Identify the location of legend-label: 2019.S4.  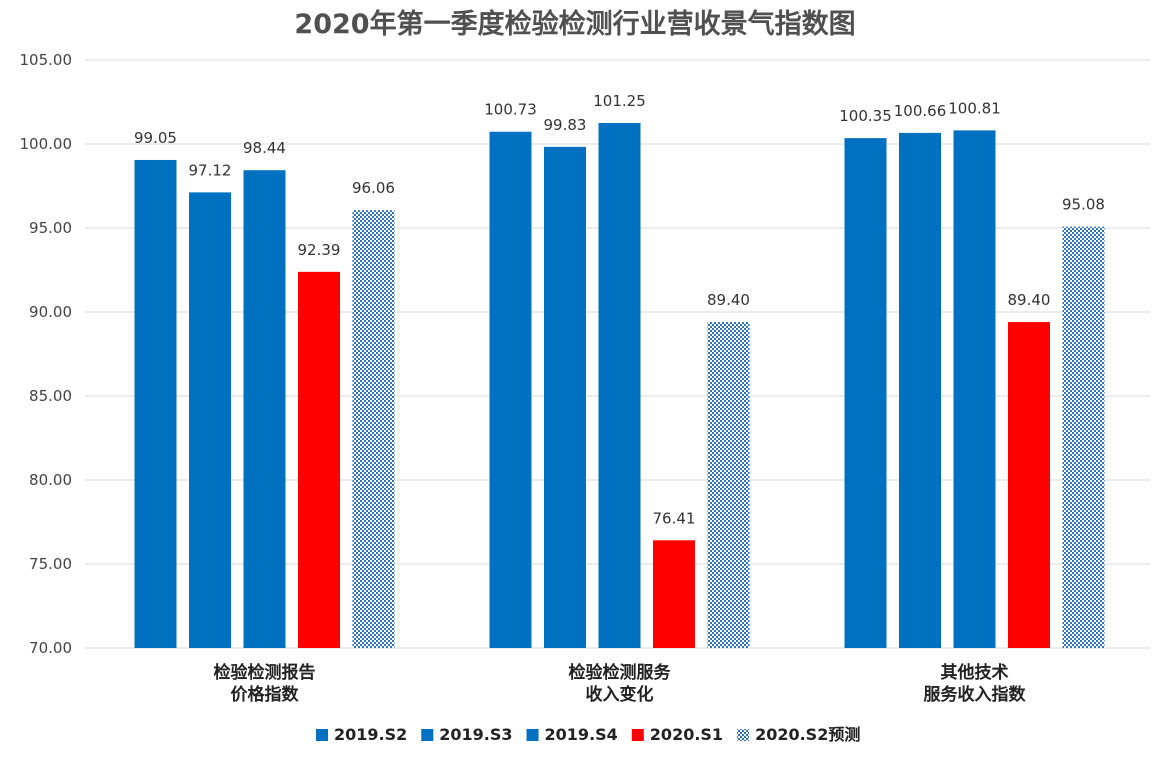
(581, 734).